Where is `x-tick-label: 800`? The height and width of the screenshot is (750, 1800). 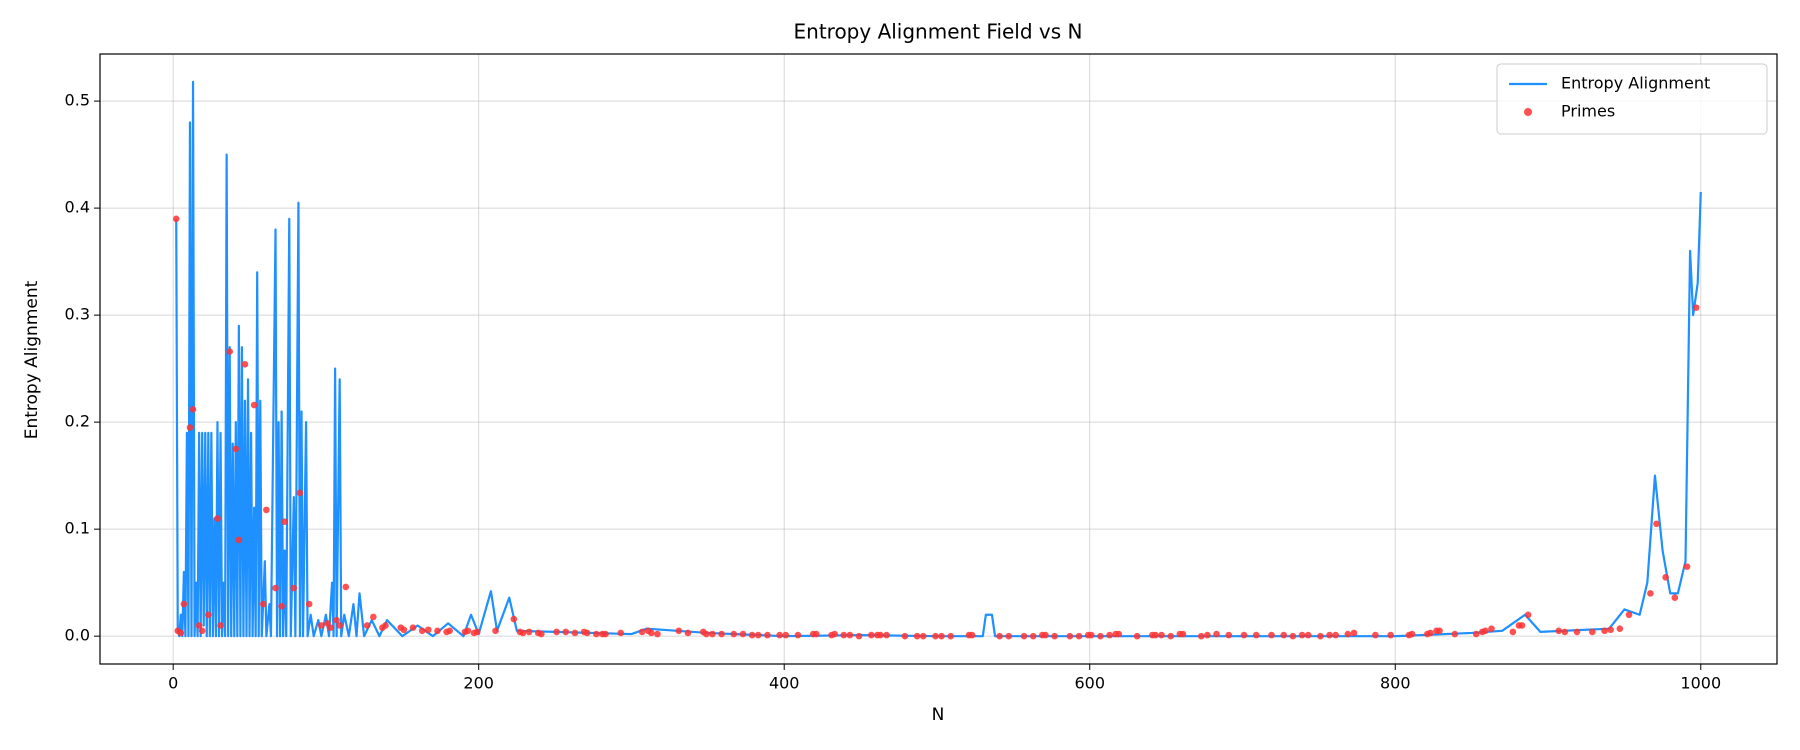
x-tick-label: 800 is located at coordinates (1395, 683).